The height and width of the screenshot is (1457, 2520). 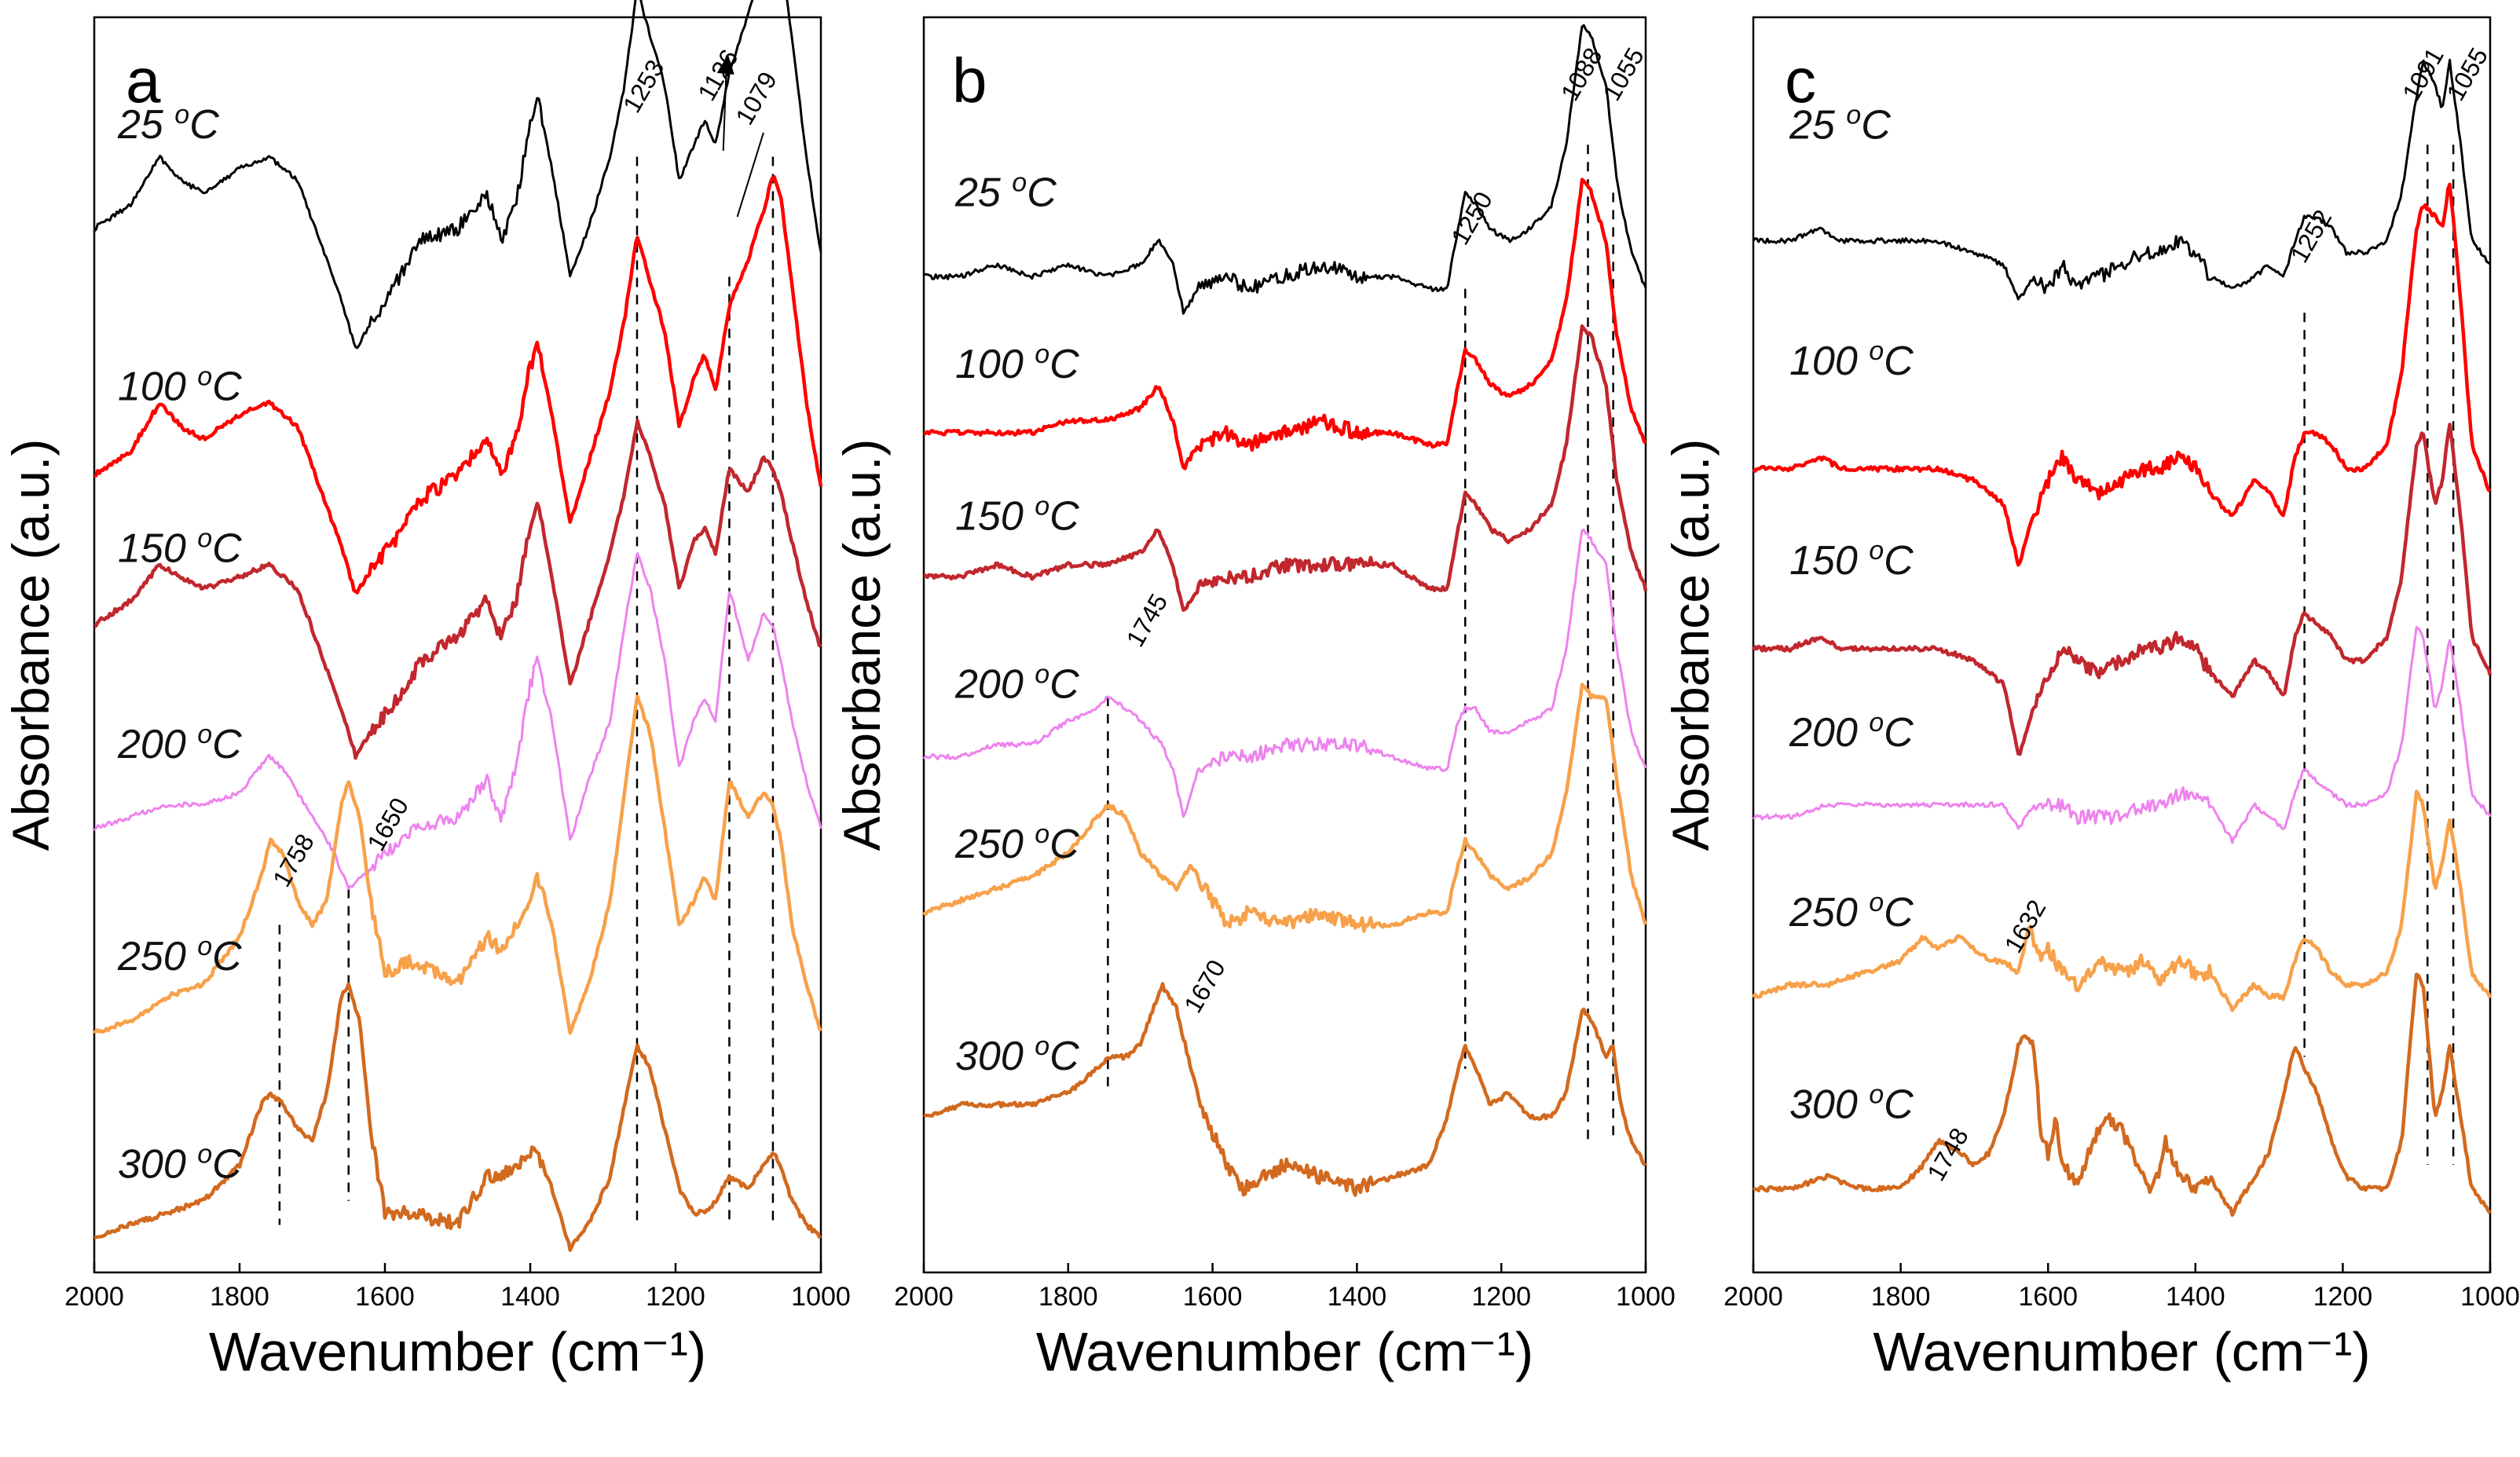 What do you see at coordinates (969, 80) in the screenshot?
I see `panel-letter: b` at bounding box center [969, 80].